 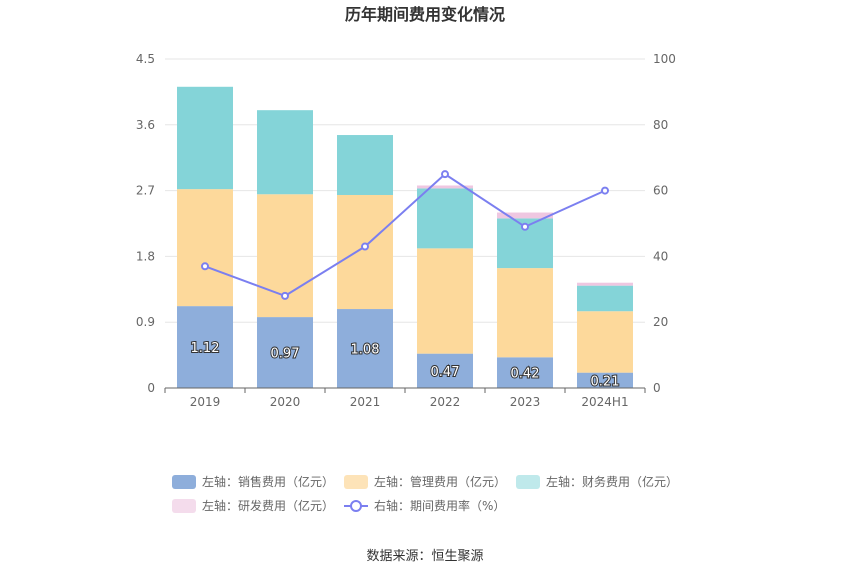 I want to click on bar-data-label: 0.97, so click(x=285, y=354).